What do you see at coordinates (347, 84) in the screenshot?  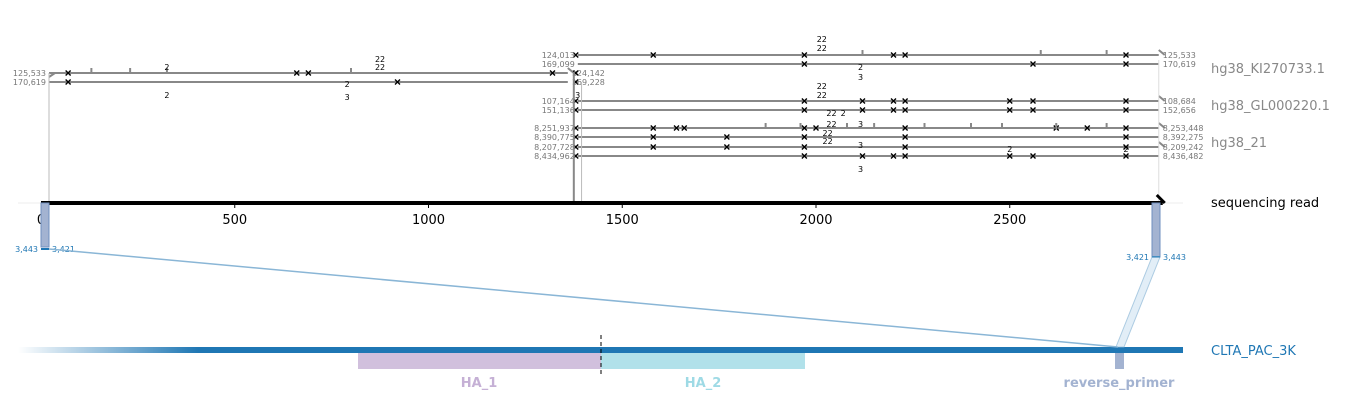 I see `indel-label-2: 2` at bounding box center [347, 84].